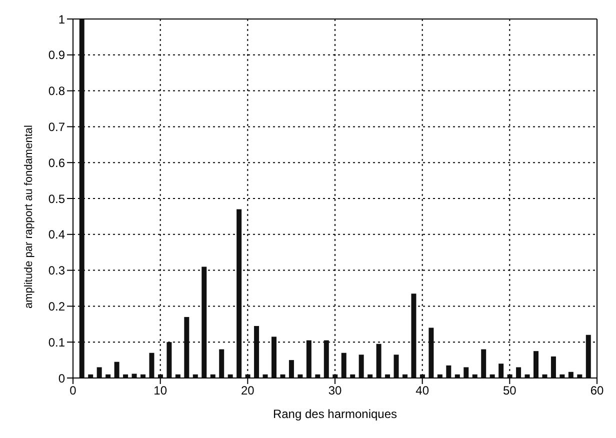 Image resolution: width=616 pixels, height=438 pixels. What do you see at coordinates (73, 391) in the screenshot?
I see `x-tick-label: 0` at bounding box center [73, 391].